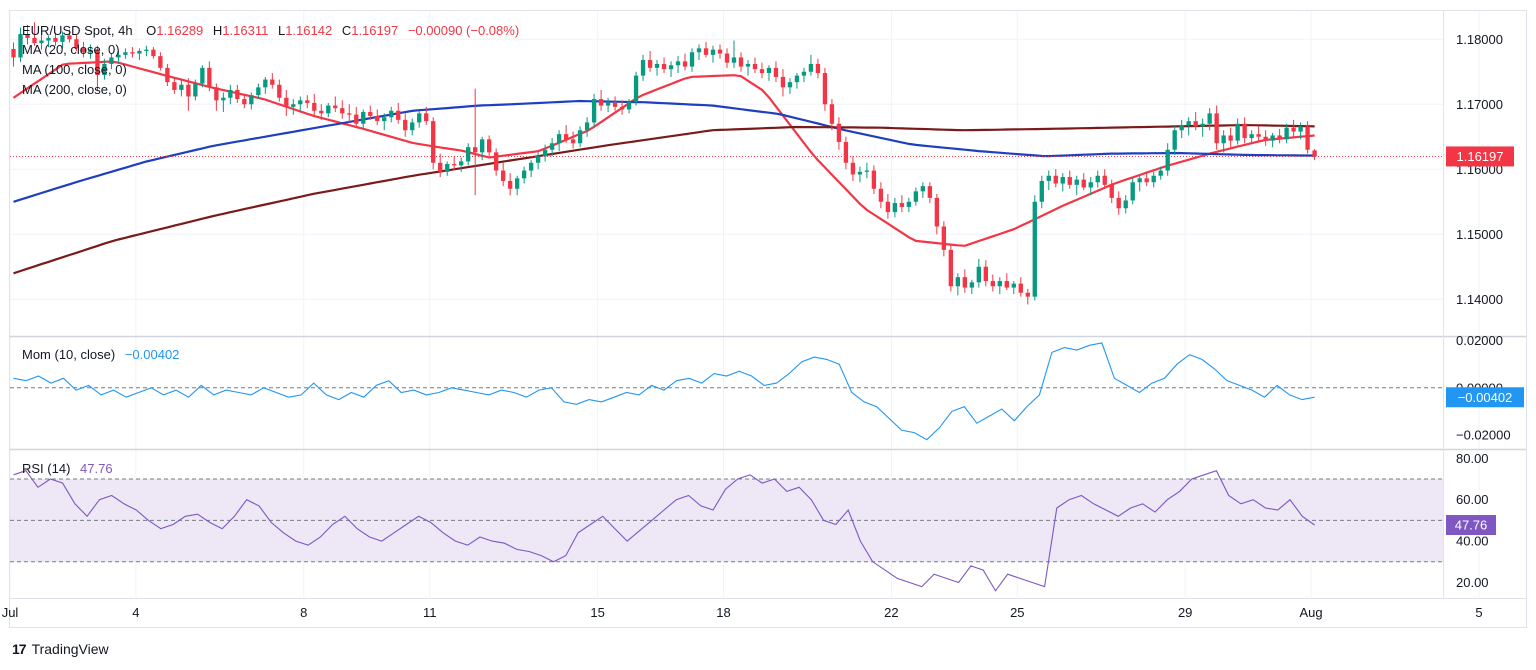 This screenshot has height=670, width=1536. Describe the element at coordinates (1185, 612) in the screenshot. I see `time-tick-label: 29` at that location.